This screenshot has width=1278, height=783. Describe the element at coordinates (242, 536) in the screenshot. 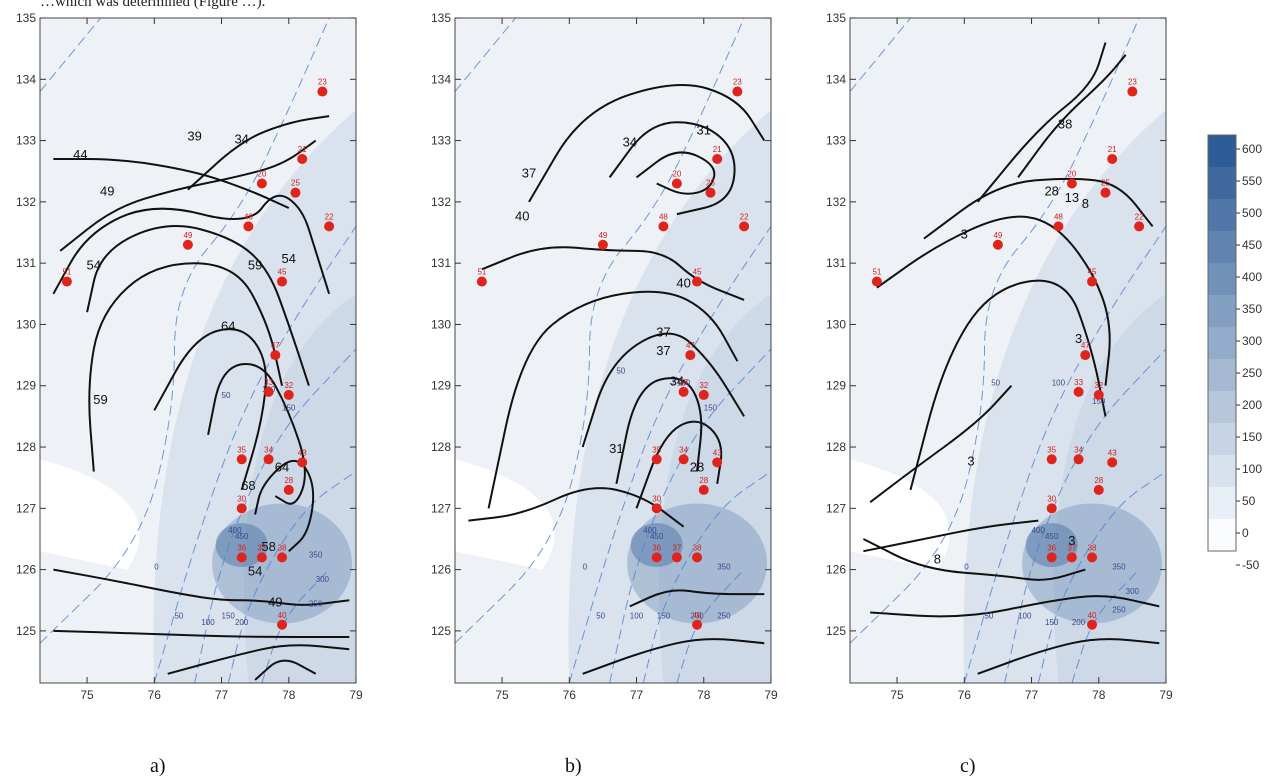

I see `isoline-label: 450` at that location.